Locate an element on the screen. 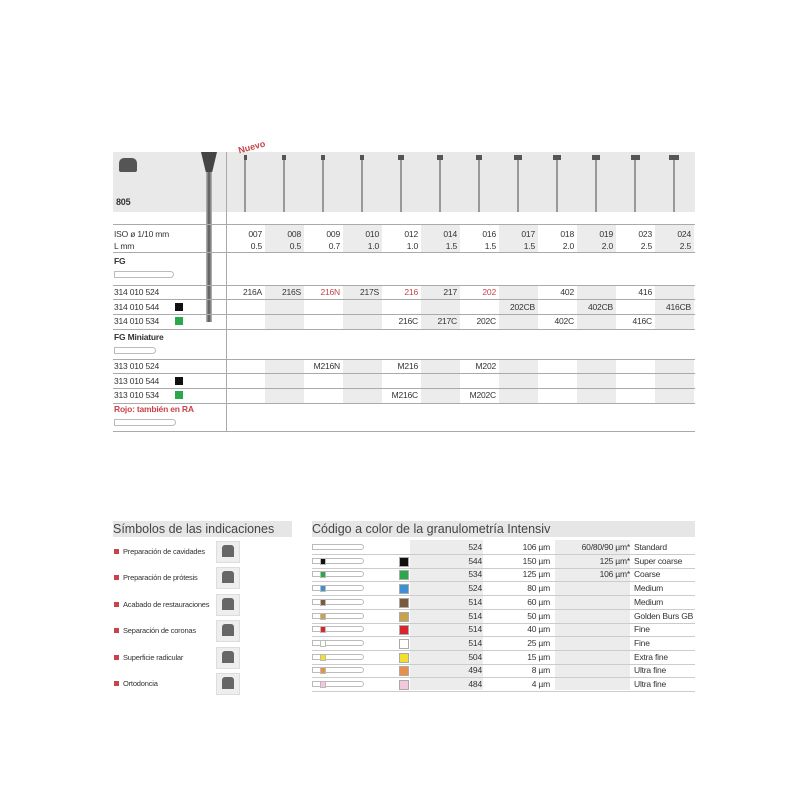 The width and height of the screenshot is (800, 800). grit-name: Medium is located at coordinates (649, 601).